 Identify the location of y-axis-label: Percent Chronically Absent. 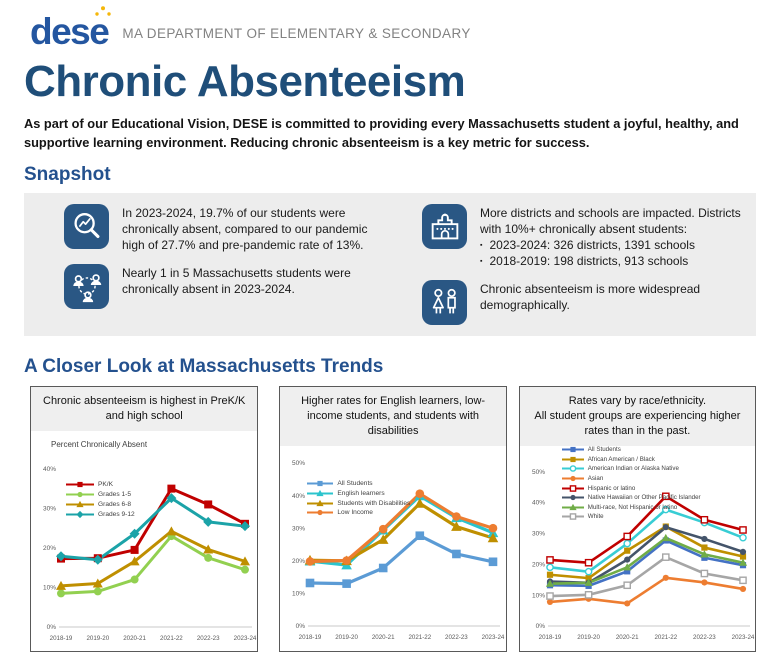
(99, 445).